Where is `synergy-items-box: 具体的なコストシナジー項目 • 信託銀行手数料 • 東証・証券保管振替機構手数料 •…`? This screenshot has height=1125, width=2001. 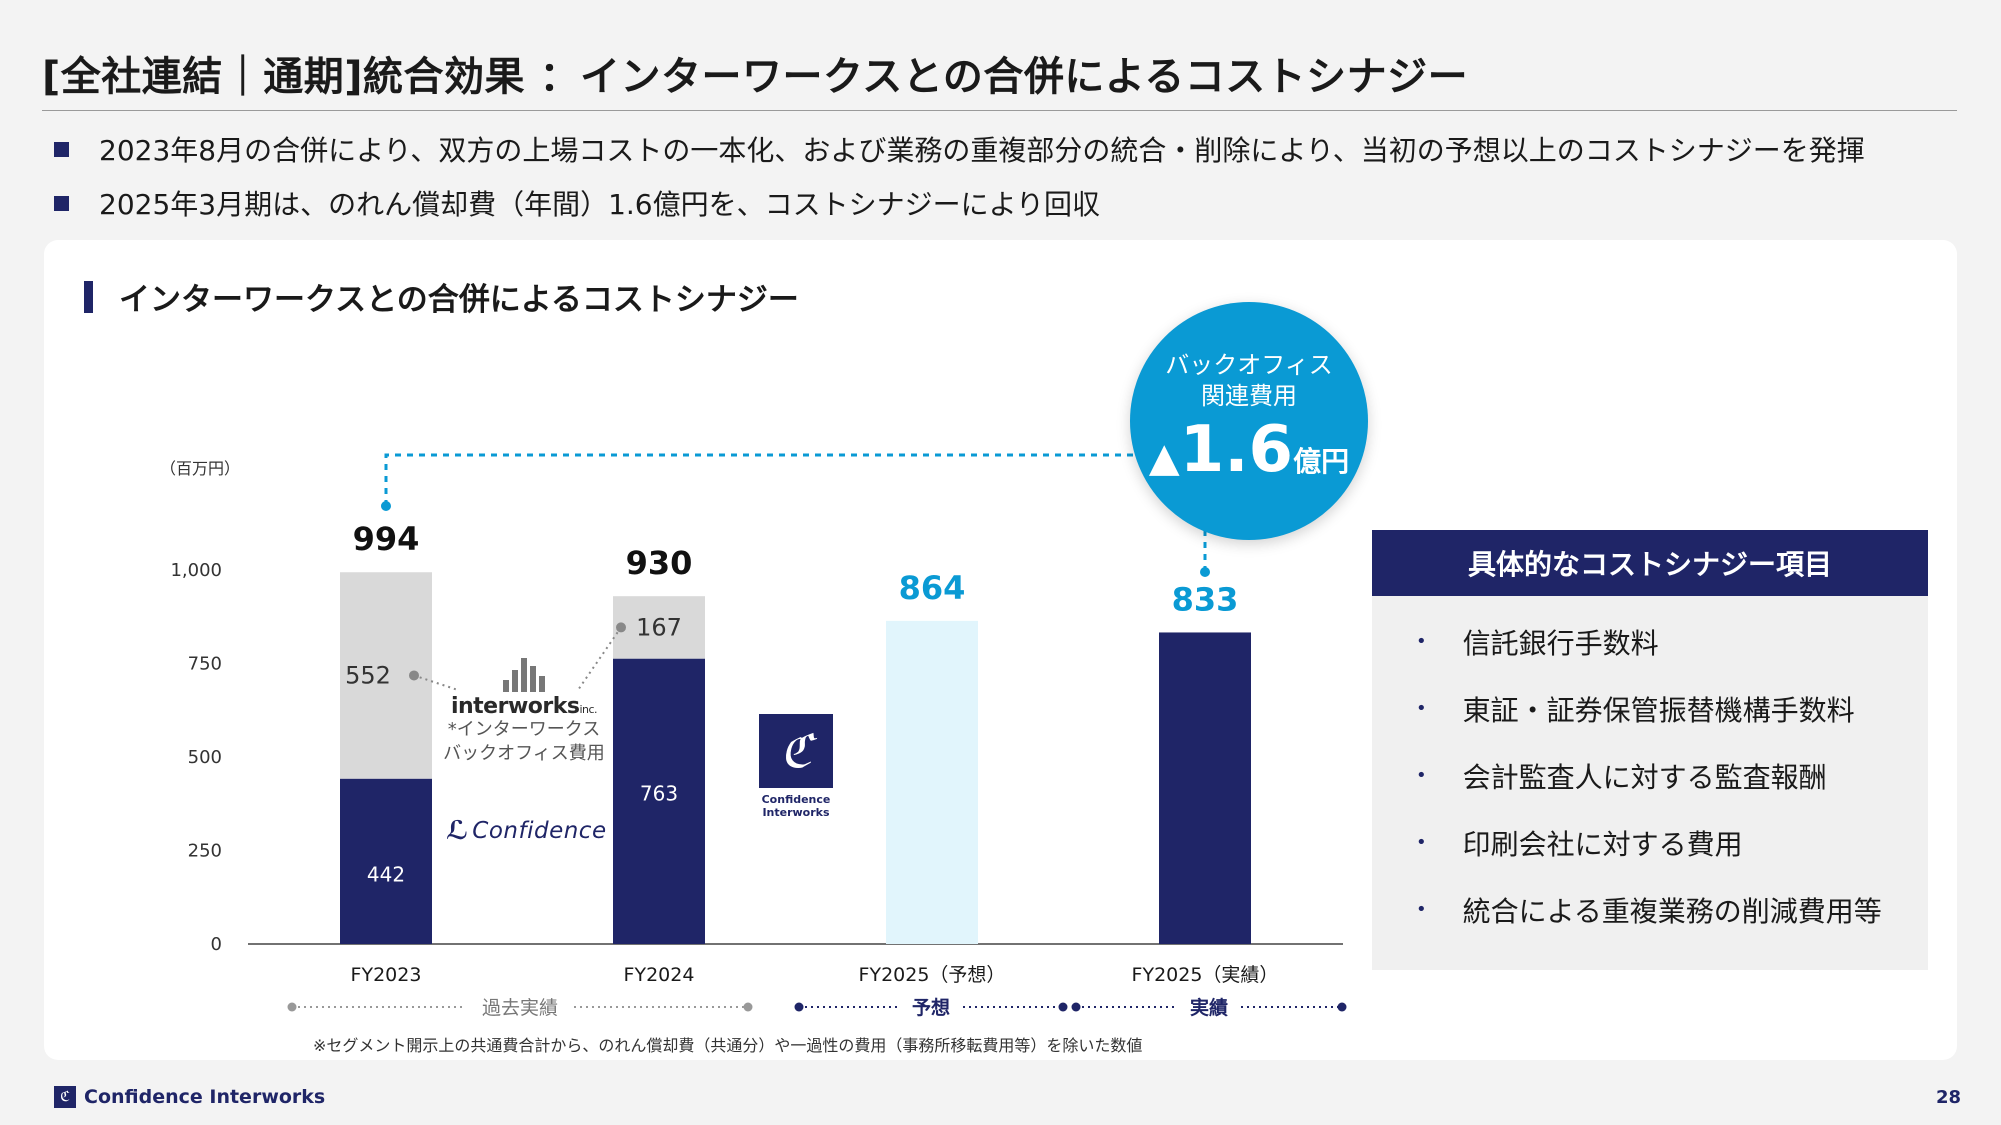
synergy-items-box: 具体的なコストシナジー項目 • 信託銀行手数料 • 東証・証券保管振替機構手数料 •… is located at coordinates (1650, 750).